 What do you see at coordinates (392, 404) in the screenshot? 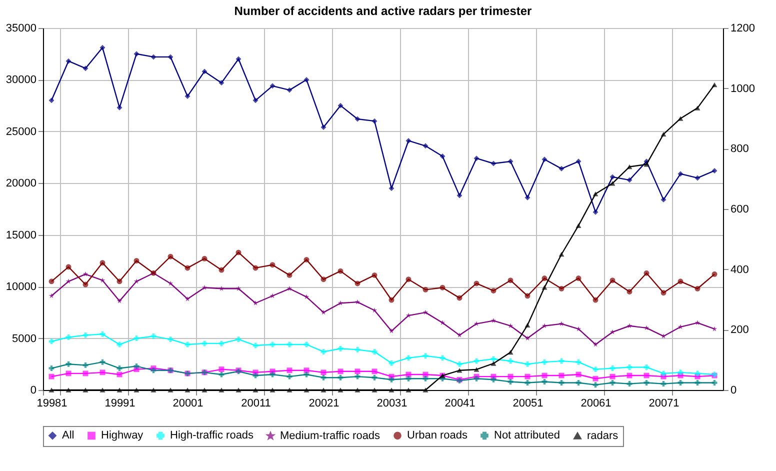
I see `x-tick-label: 20031` at bounding box center [392, 404].